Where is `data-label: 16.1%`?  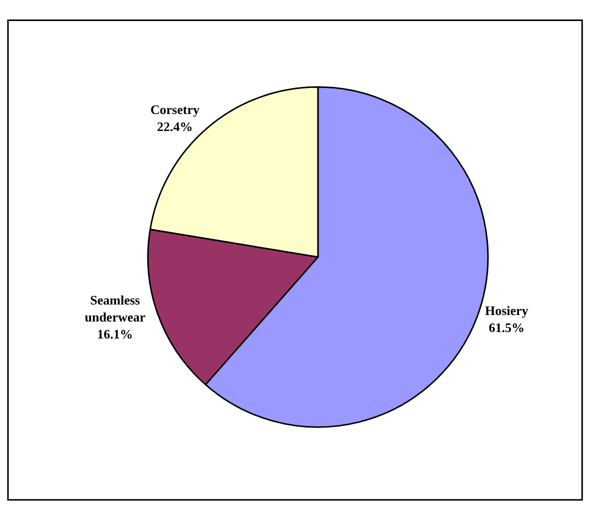
data-label: 16.1% is located at coordinates (115, 334).